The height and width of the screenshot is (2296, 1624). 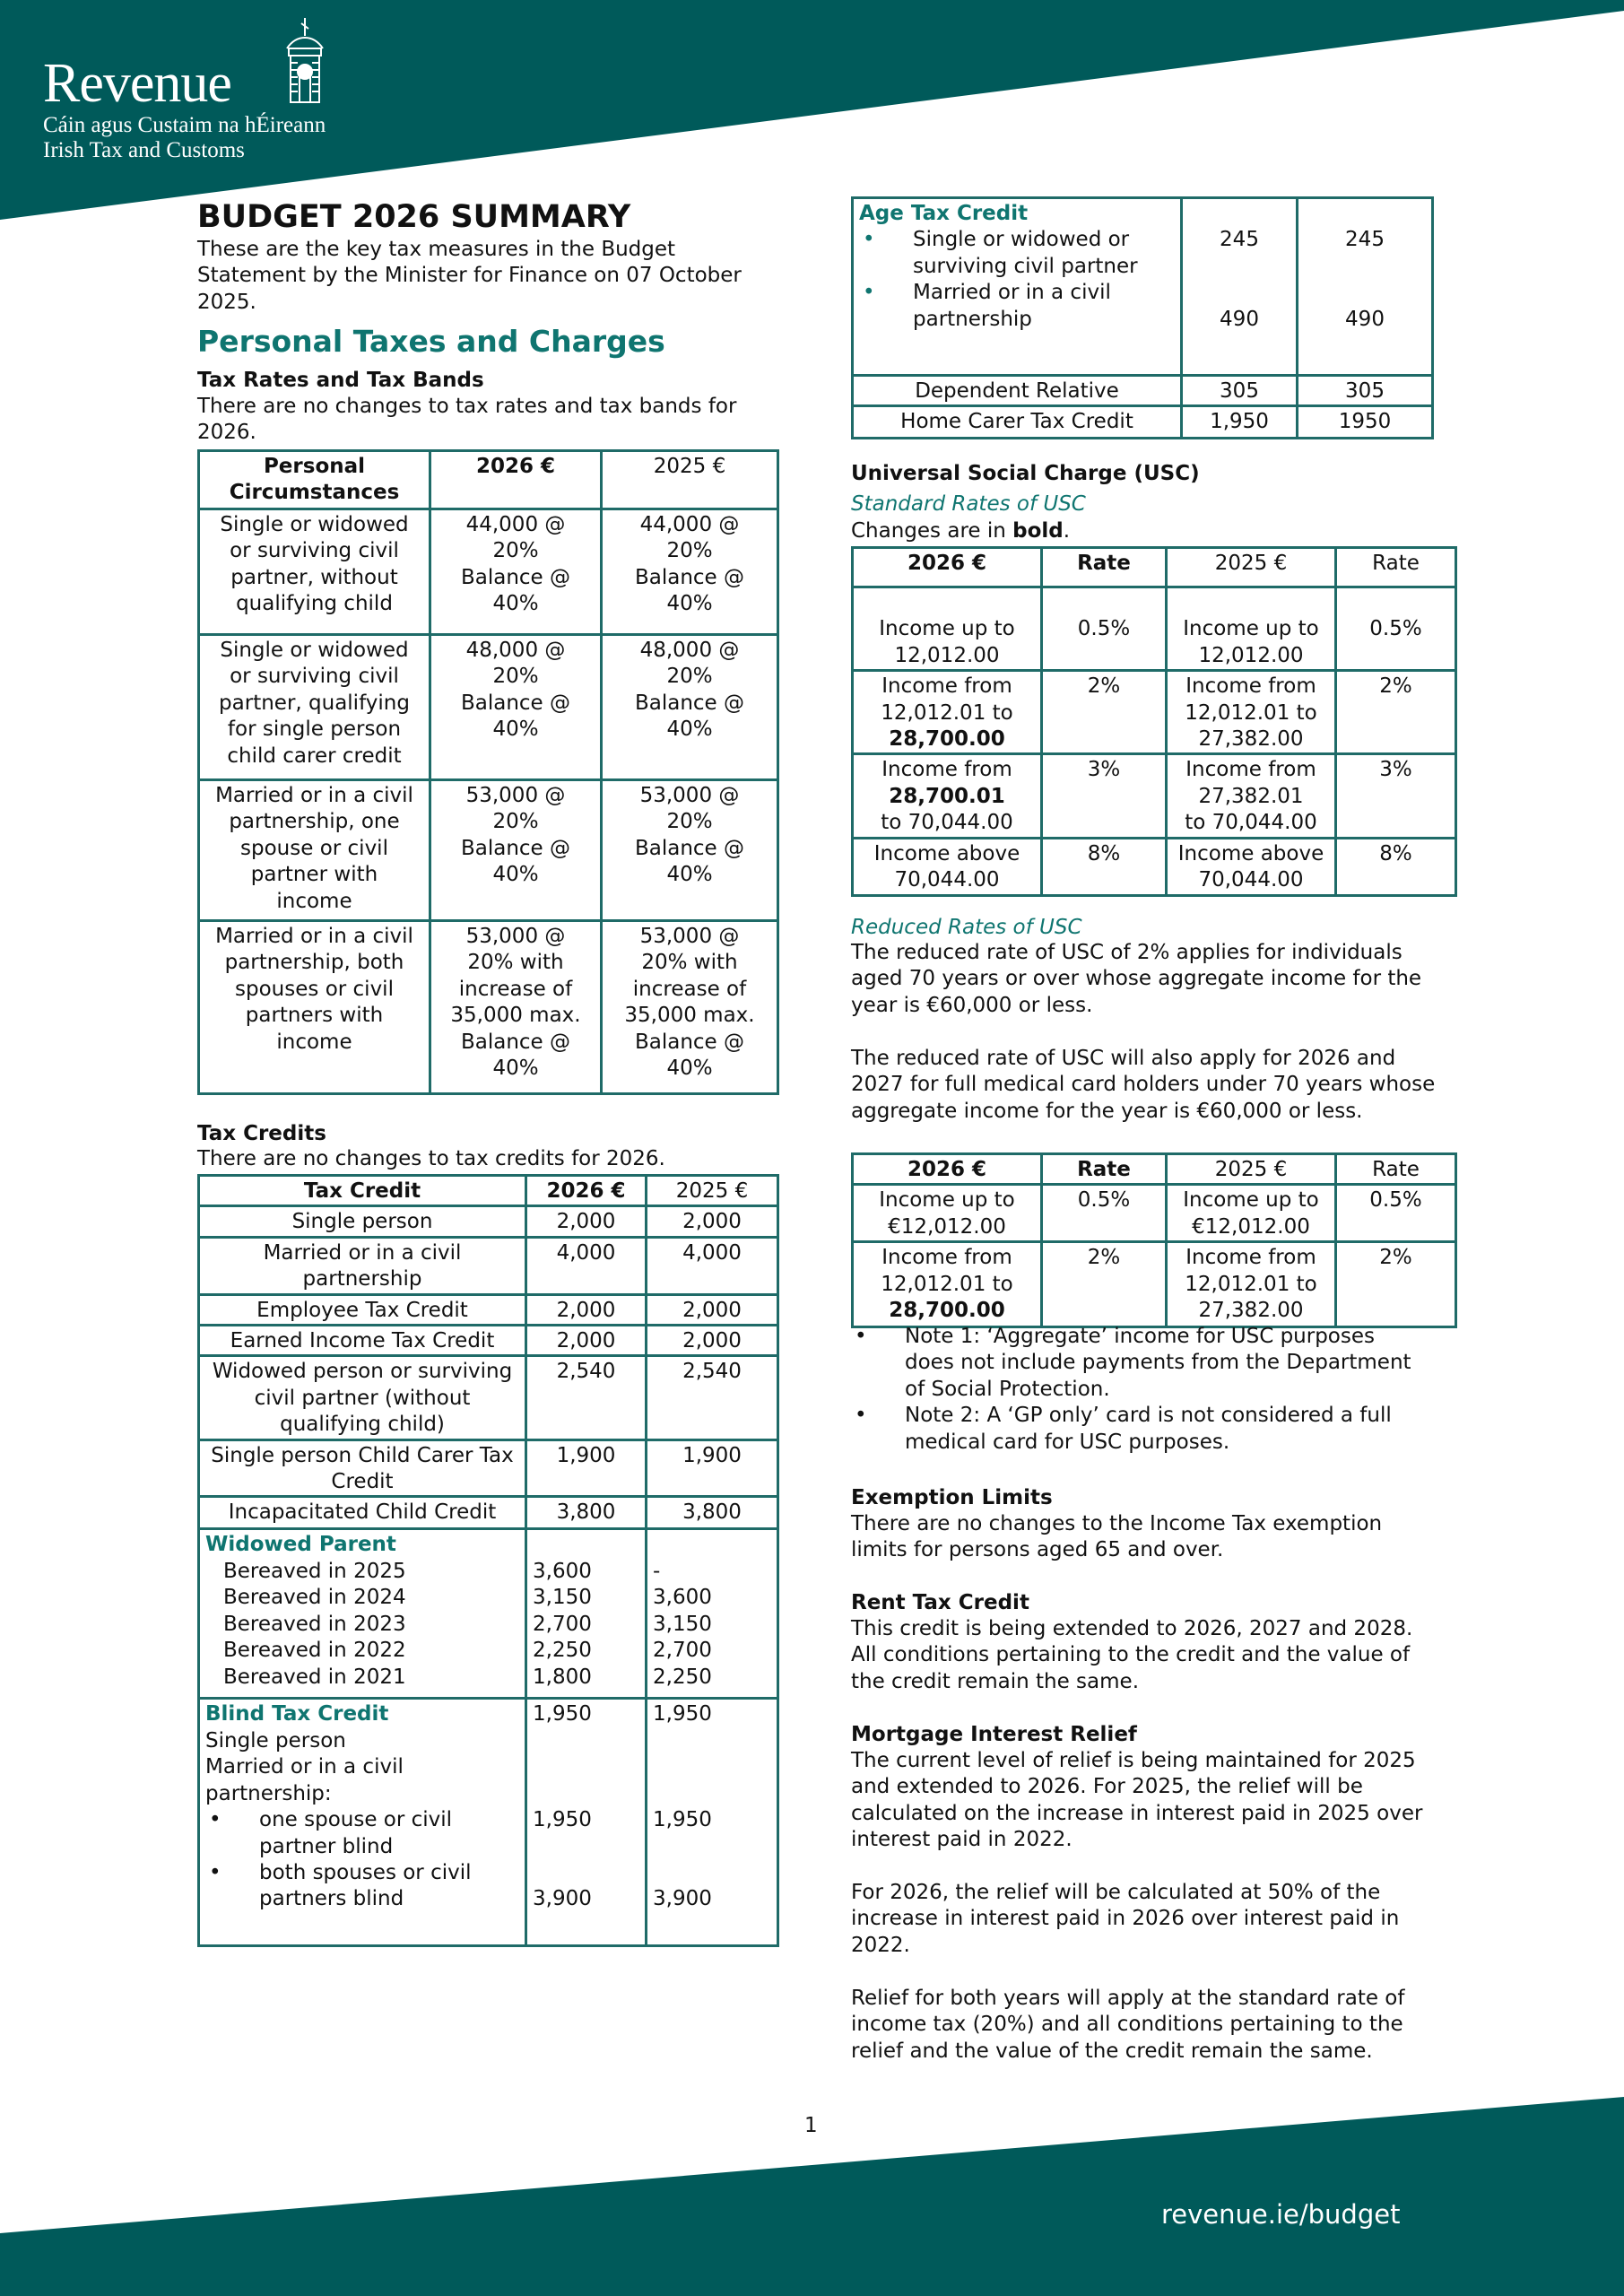 I want to click on usc-standard-heading: Standard Rates of USC, so click(x=968, y=504).